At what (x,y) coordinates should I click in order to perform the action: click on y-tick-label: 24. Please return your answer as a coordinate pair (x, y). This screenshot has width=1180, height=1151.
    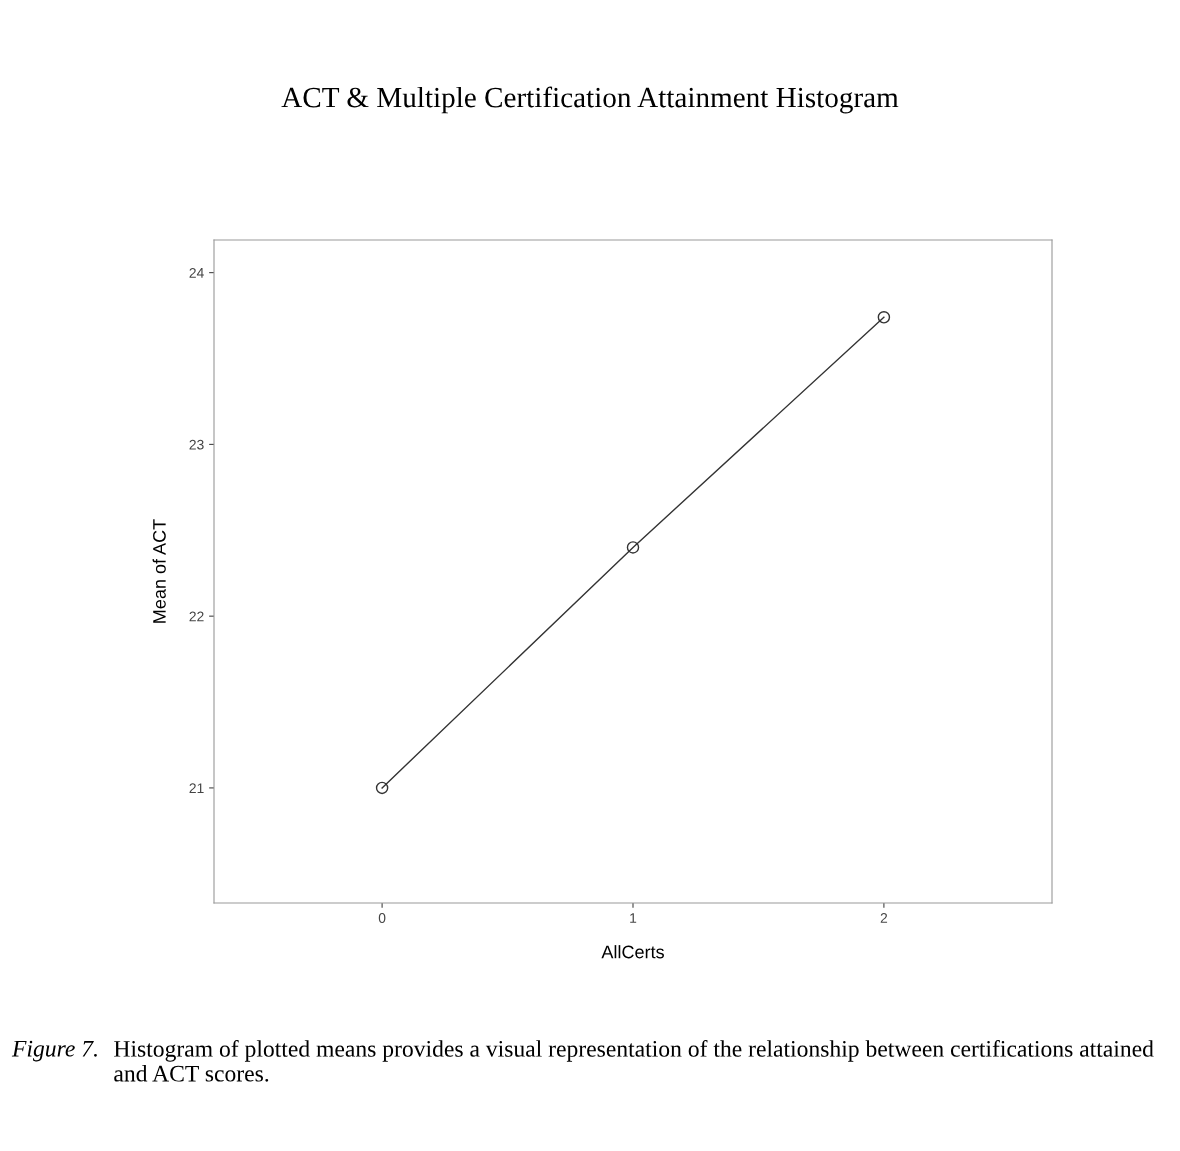
    Looking at the image, I should click on (196, 272).